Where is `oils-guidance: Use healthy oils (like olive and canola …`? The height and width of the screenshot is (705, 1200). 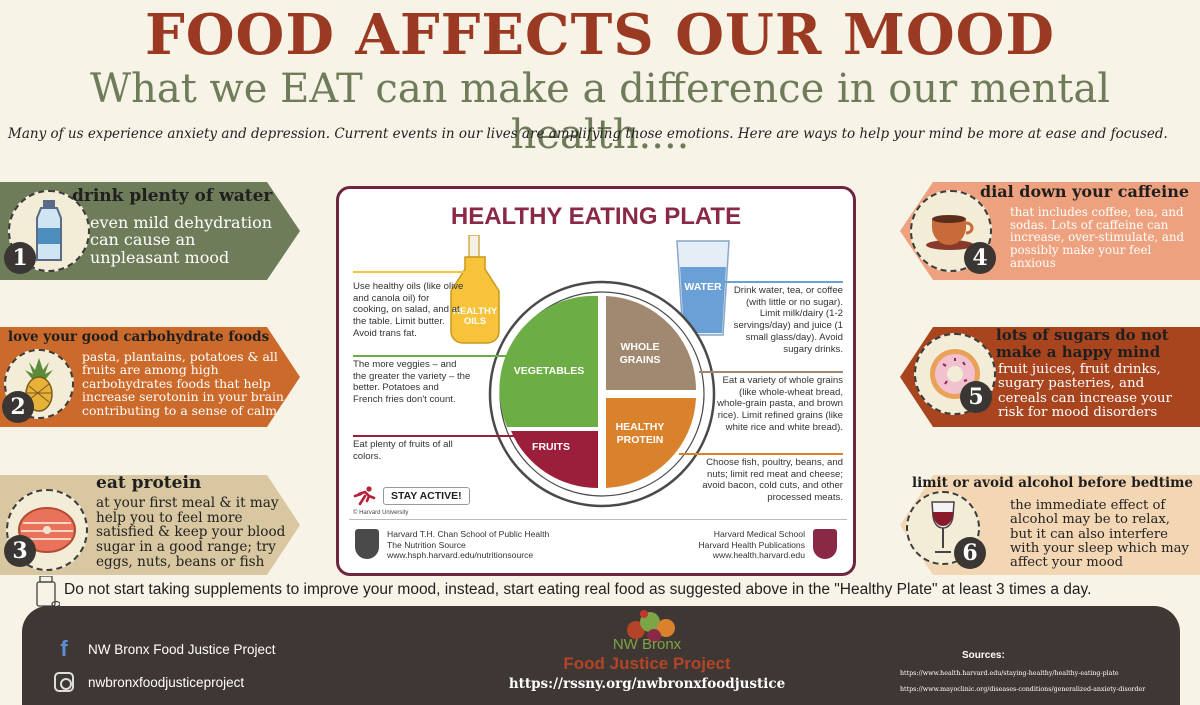 oils-guidance: Use healthy oils (like olive and canola … is located at coordinates (408, 310).